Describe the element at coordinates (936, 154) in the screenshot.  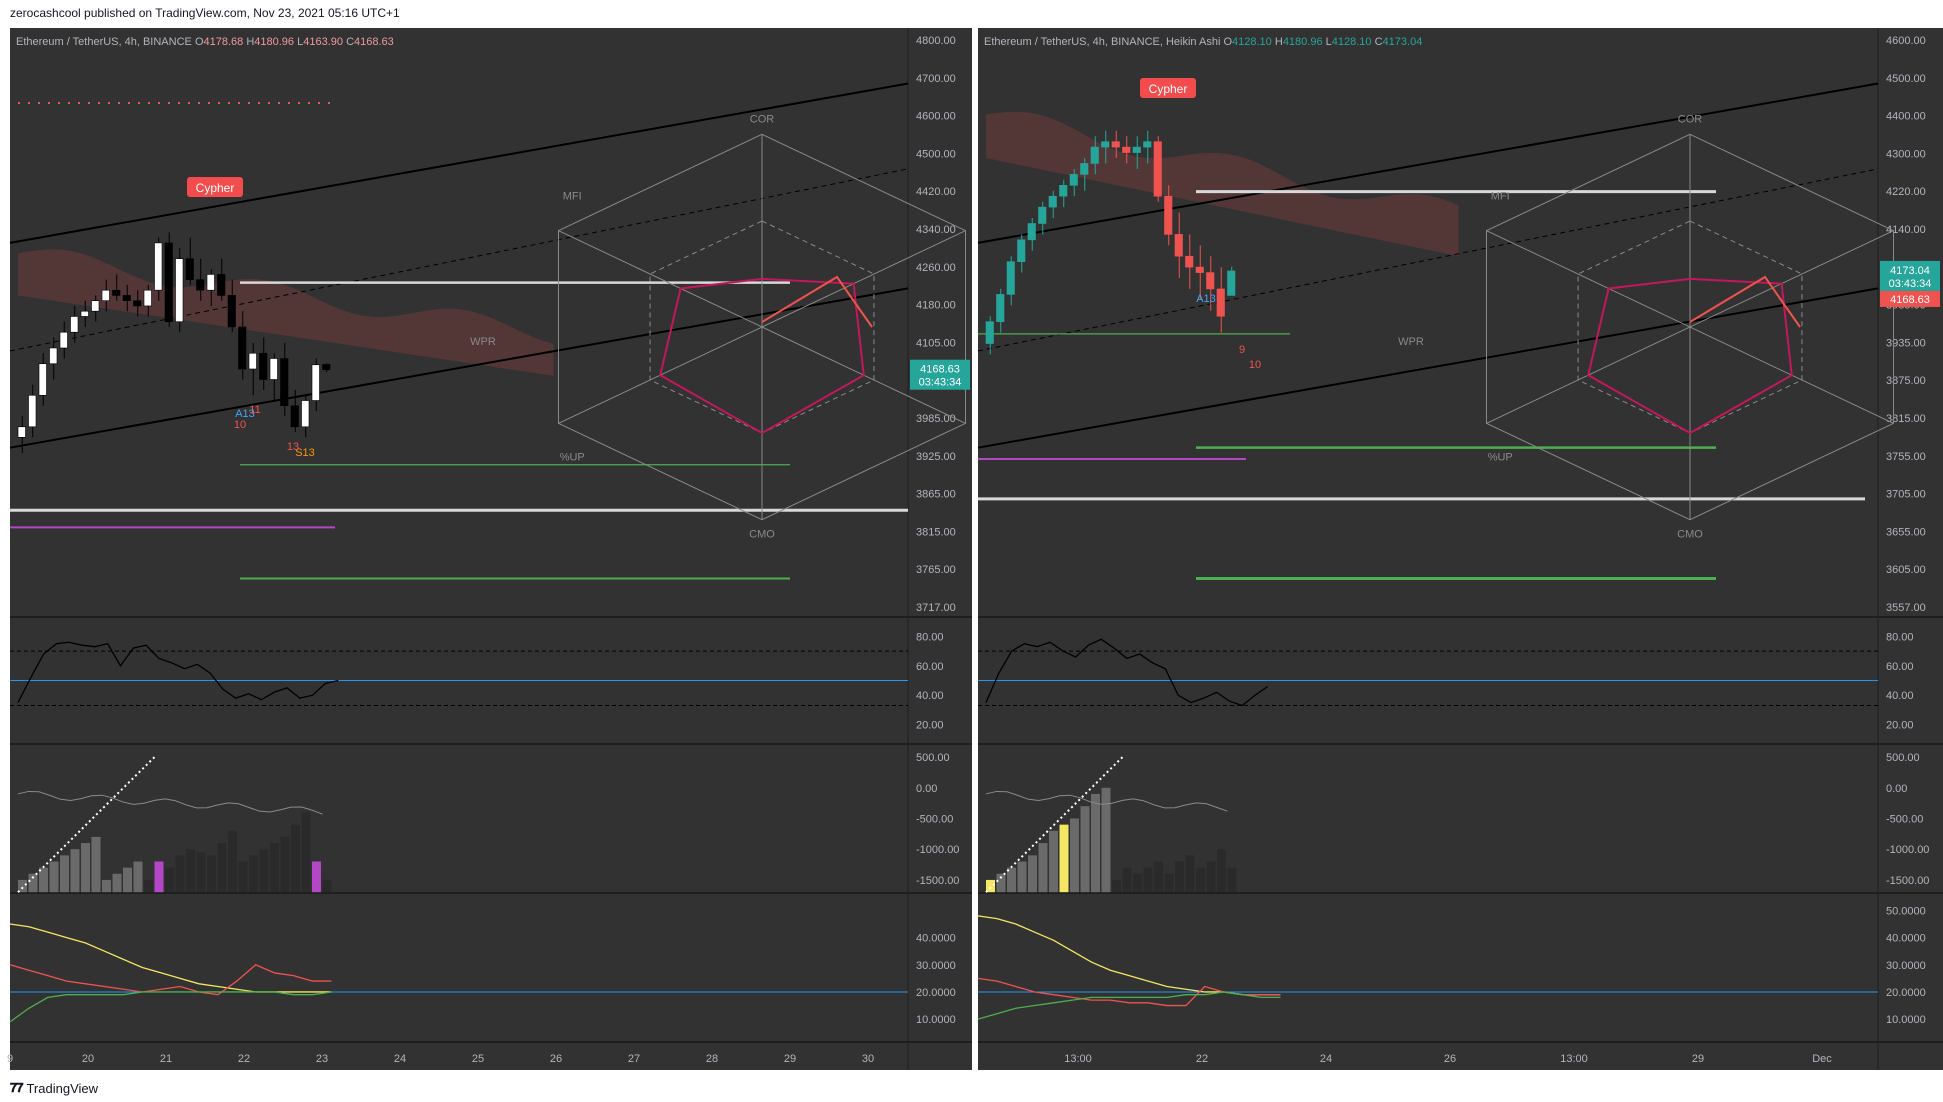
I see `left-price-tick: 4500.00` at that location.